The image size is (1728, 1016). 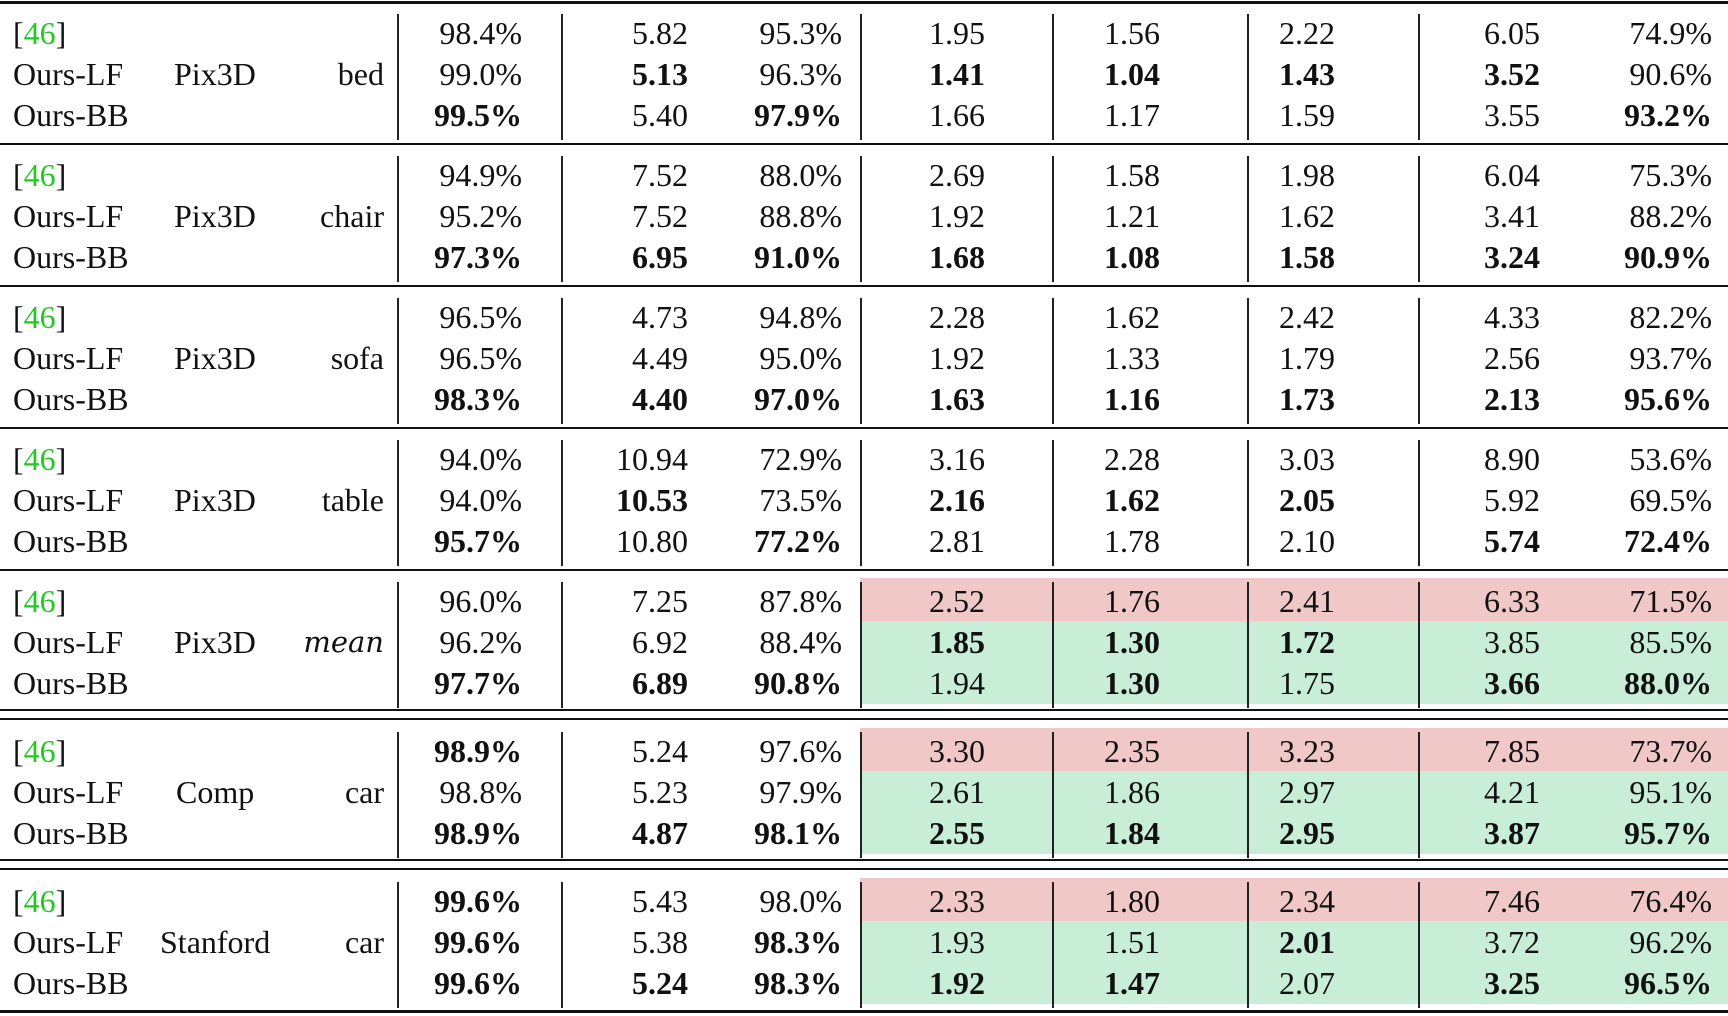 I want to click on metric-value: 2.07, so click(x=1307, y=983).